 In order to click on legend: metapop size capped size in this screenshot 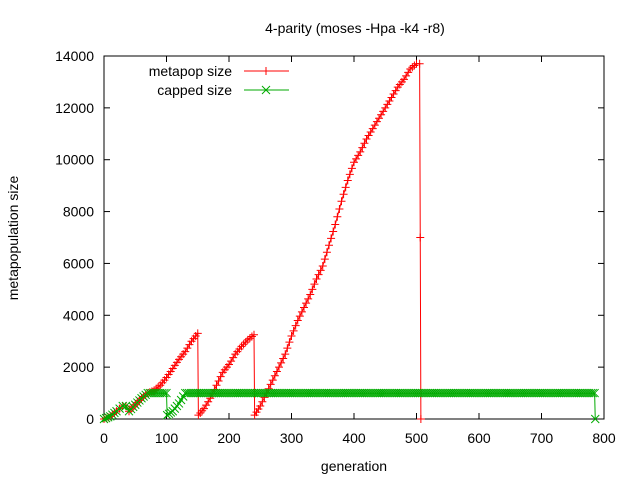, I will do `click(219, 80)`.